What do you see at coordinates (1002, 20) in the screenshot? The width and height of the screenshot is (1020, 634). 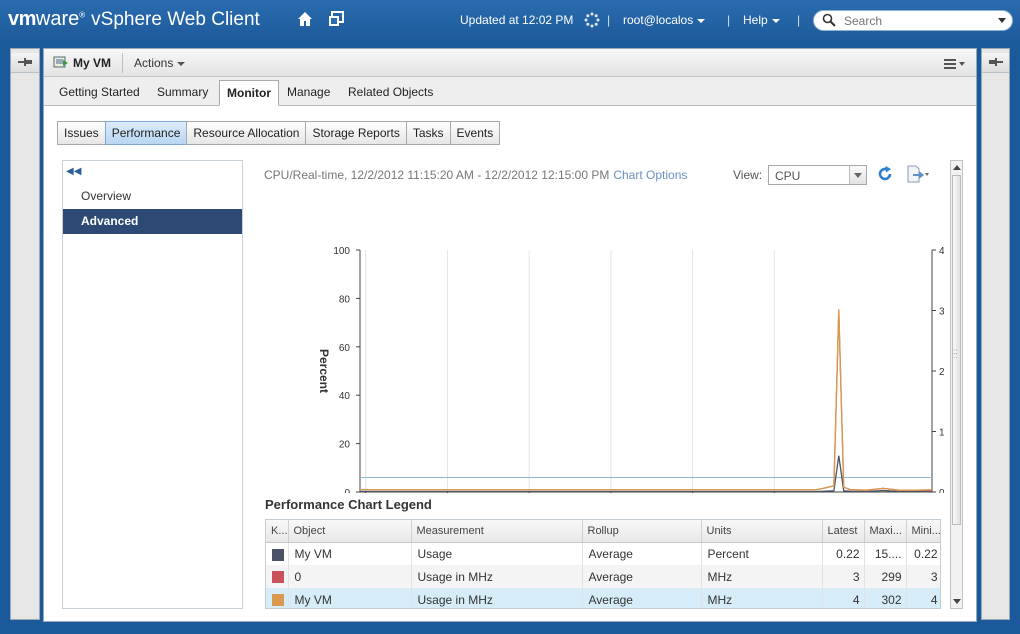 I see `search-dropdown-icon` at bounding box center [1002, 20].